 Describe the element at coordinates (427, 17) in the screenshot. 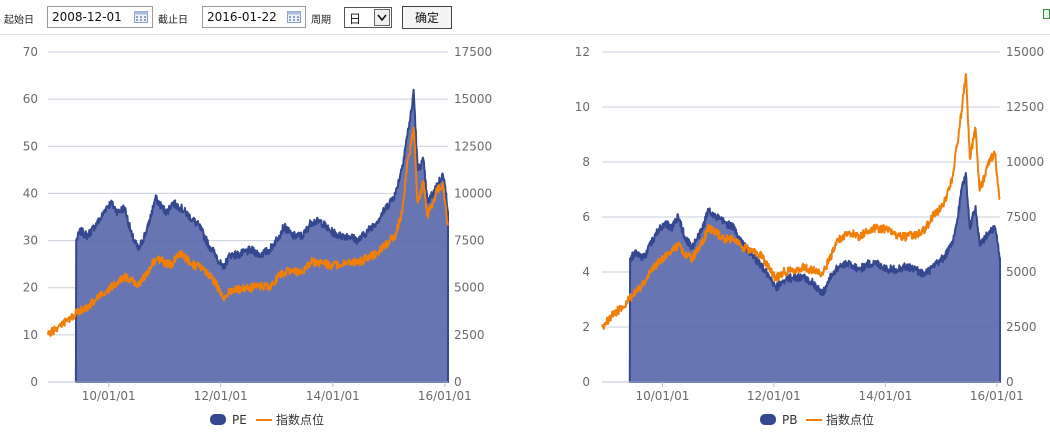

I see `confirm-button: 确定` at that location.